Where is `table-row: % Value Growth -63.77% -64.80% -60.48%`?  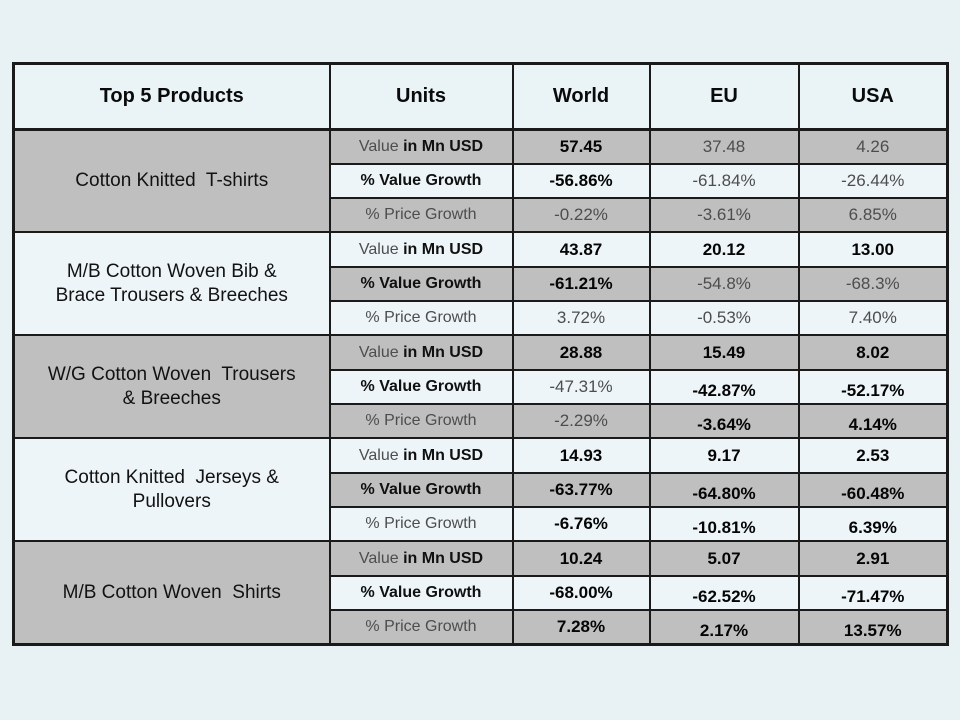
table-row: % Value Growth -63.77% -64.80% -60.48% is located at coordinates (481, 490).